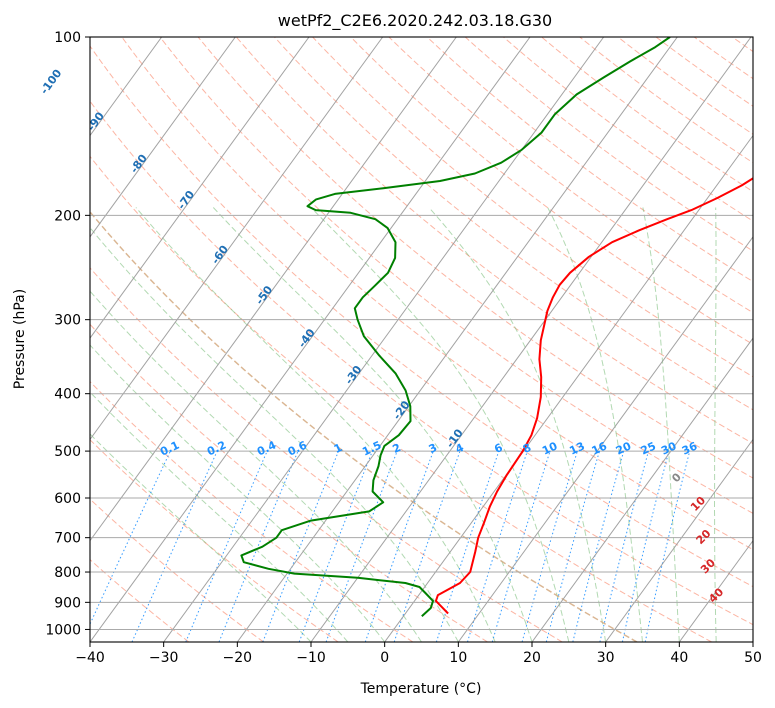  What do you see at coordinates (67, 573) in the screenshot?
I see `y-tick-label: 800` at bounding box center [67, 573].